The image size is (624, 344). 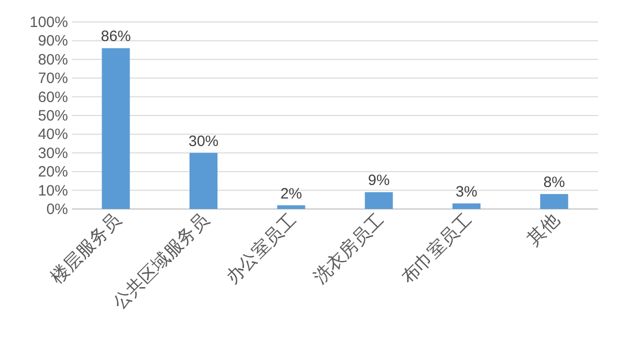 What do you see at coordinates (379, 181) in the screenshot?
I see `data-label: 9%` at bounding box center [379, 181].